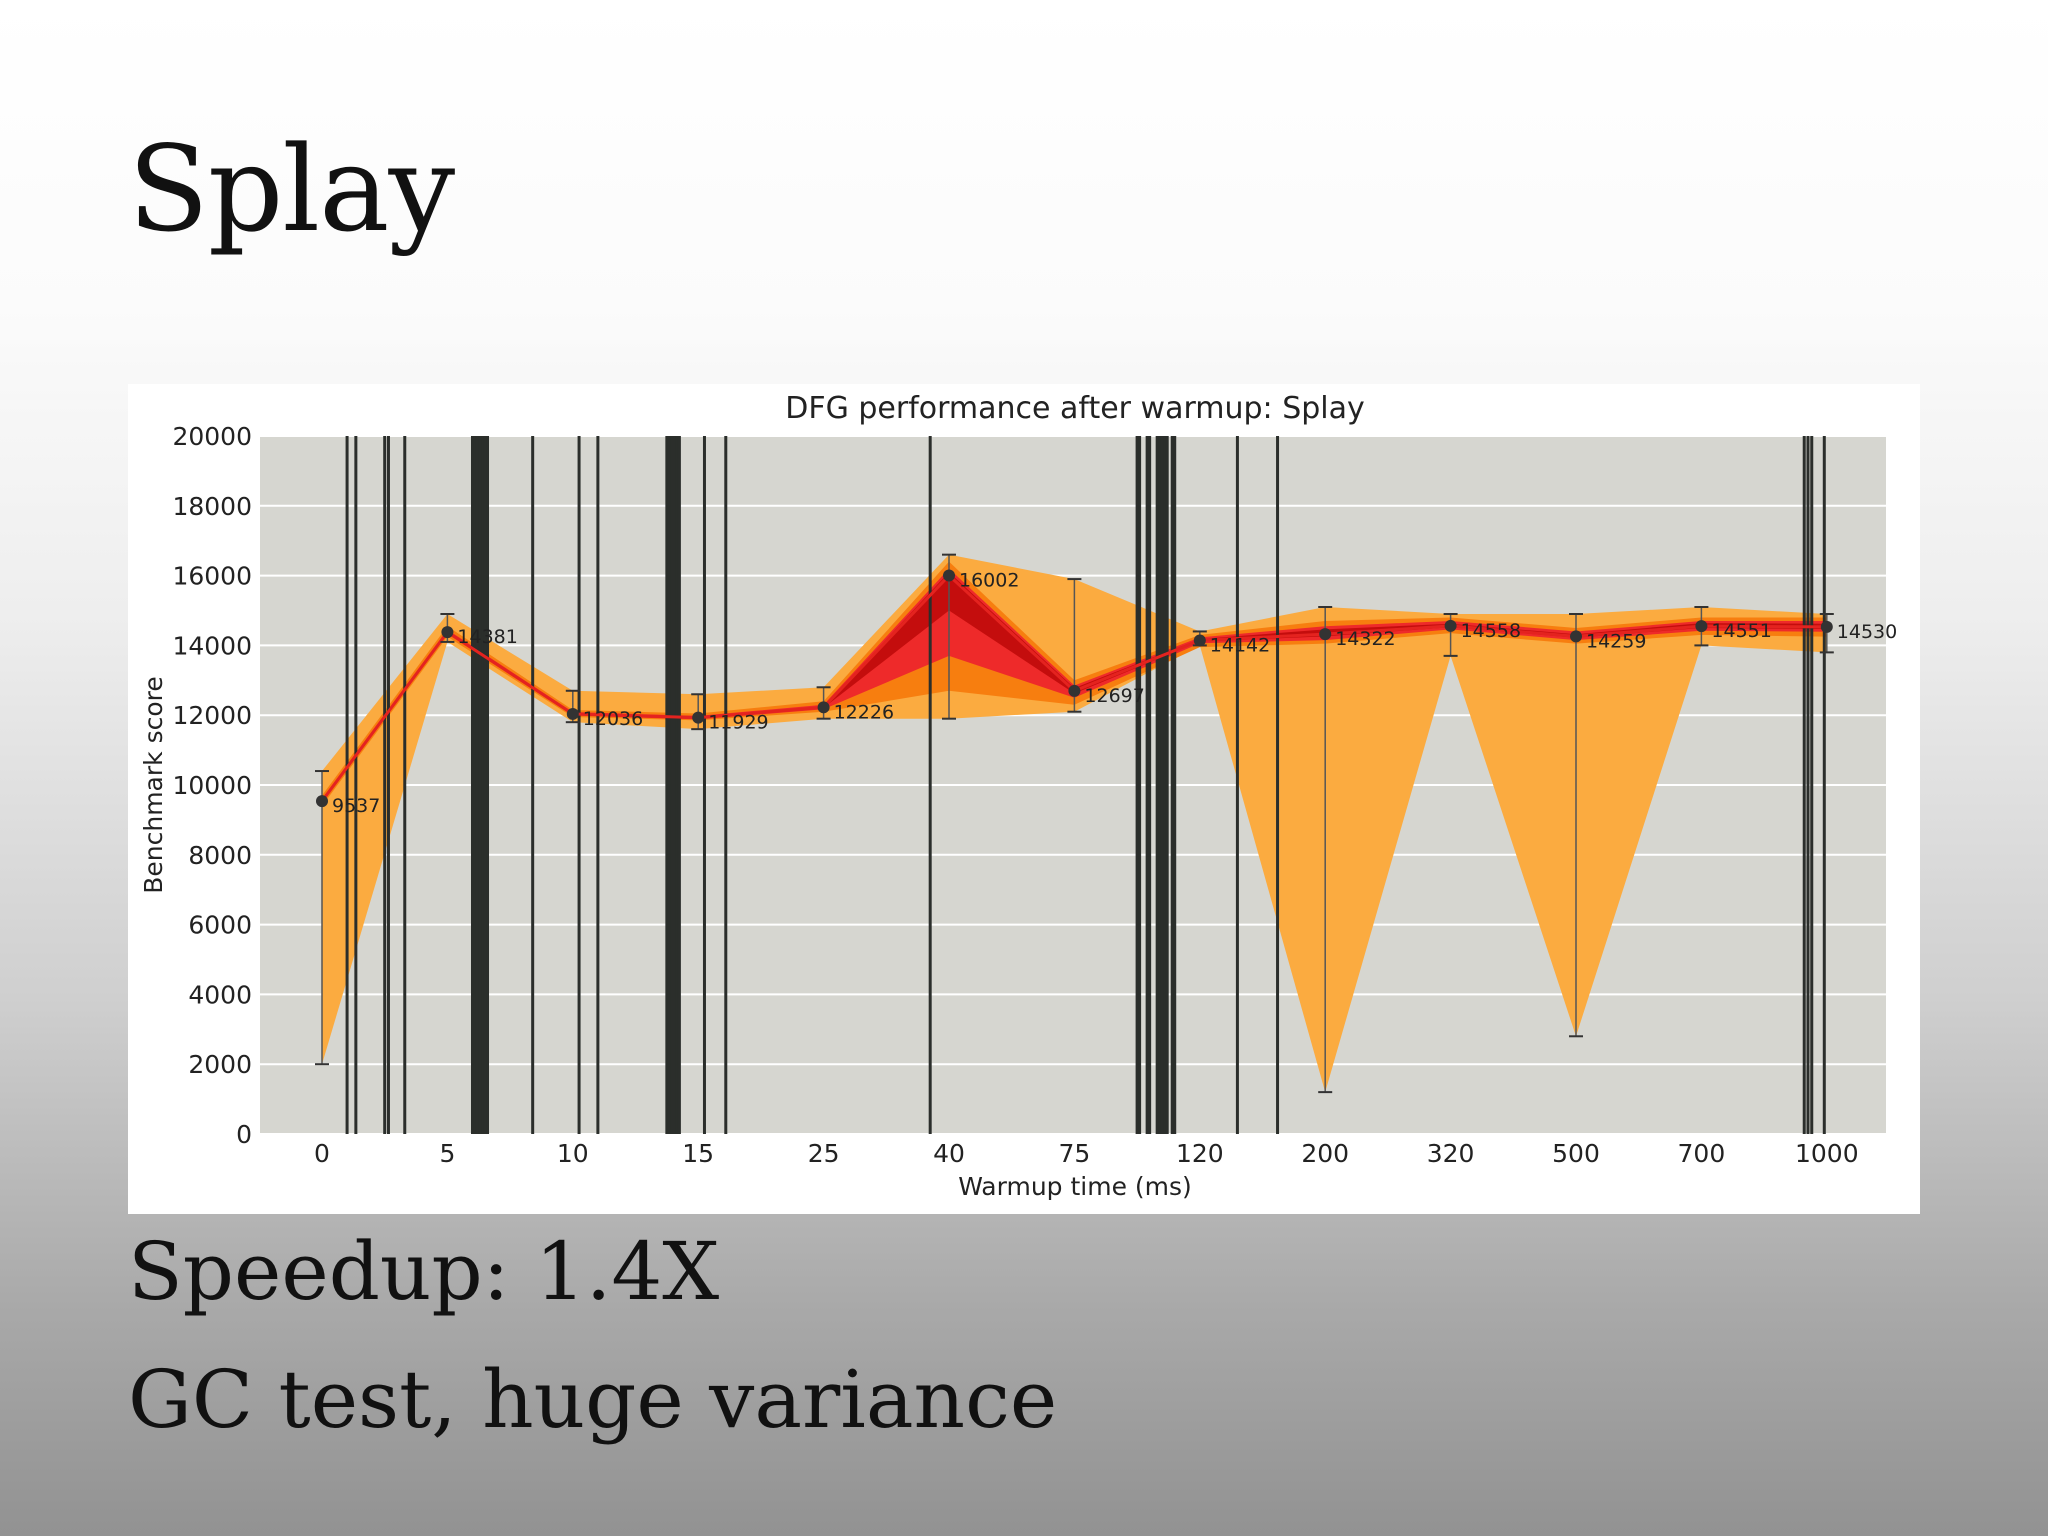 Image resolution: width=2048 pixels, height=1536 pixels. What do you see at coordinates (291, 189) in the screenshot?
I see `slide-title: Splay` at bounding box center [291, 189].